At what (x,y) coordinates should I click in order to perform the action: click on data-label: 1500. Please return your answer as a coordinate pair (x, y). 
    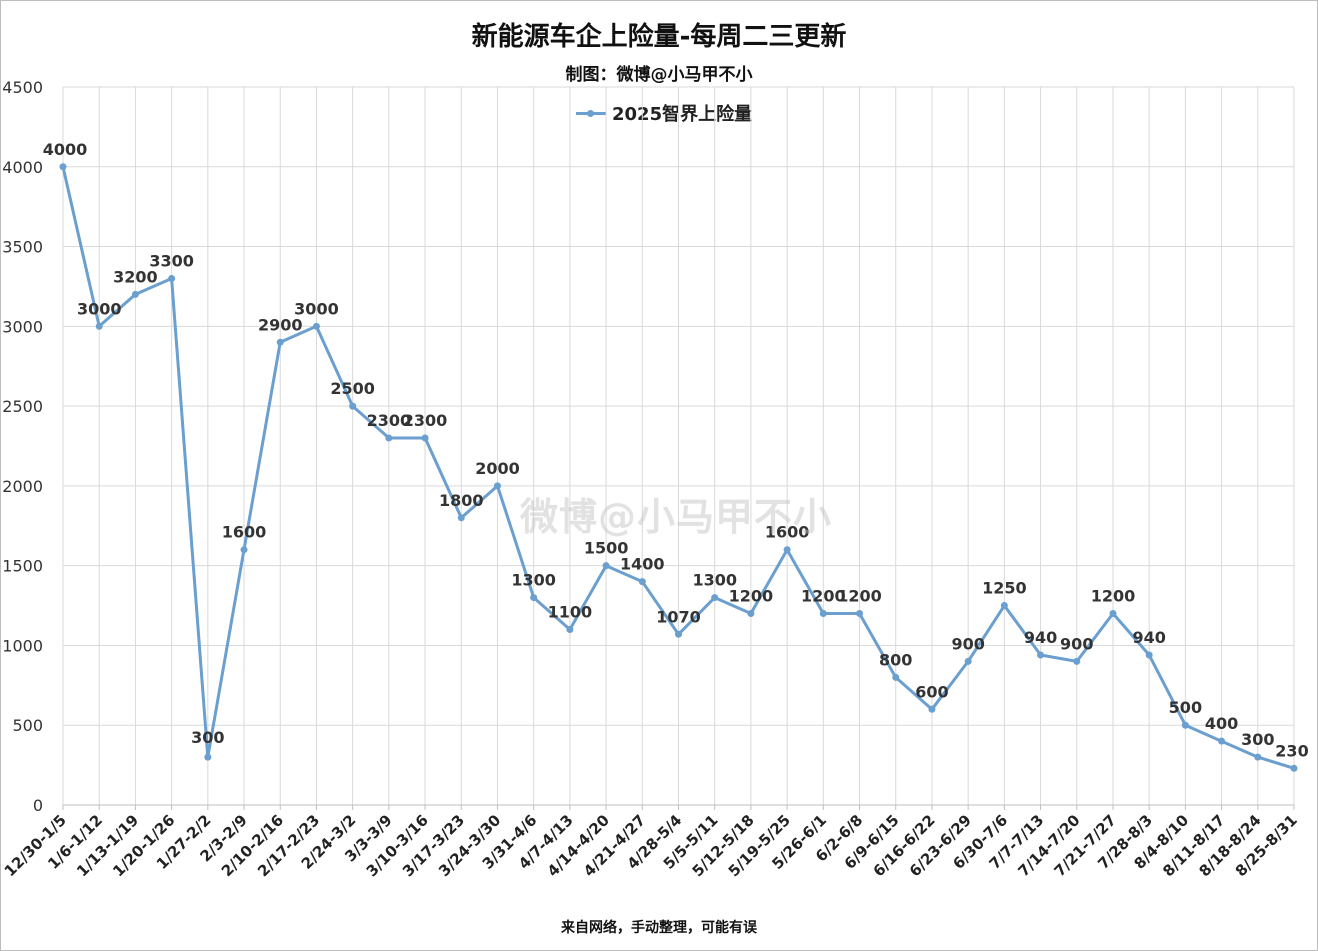
    Looking at the image, I should click on (606, 548).